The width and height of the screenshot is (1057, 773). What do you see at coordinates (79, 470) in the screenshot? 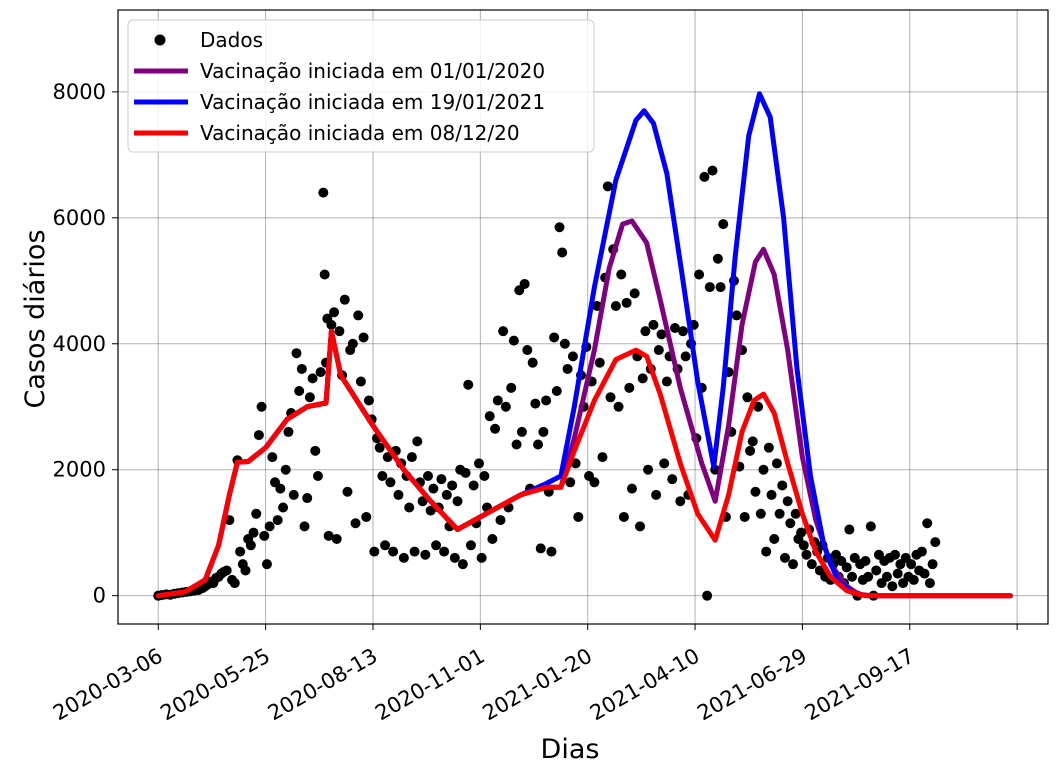
I see `y-tick-label: 2000` at bounding box center [79, 470].